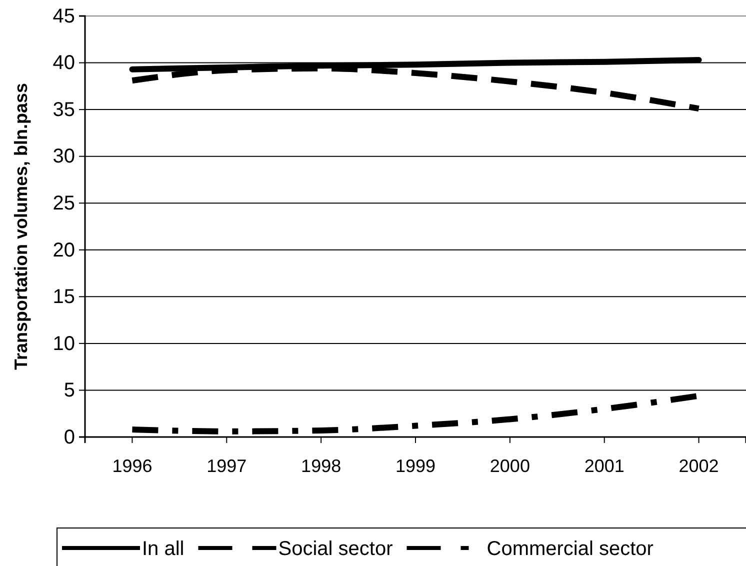 The height and width of the screenshot is (566, 746). What do you see at coordinates (63, 297) in the screenshot?
I see `y-tick-label: 15` at bounding box center [63, 297].